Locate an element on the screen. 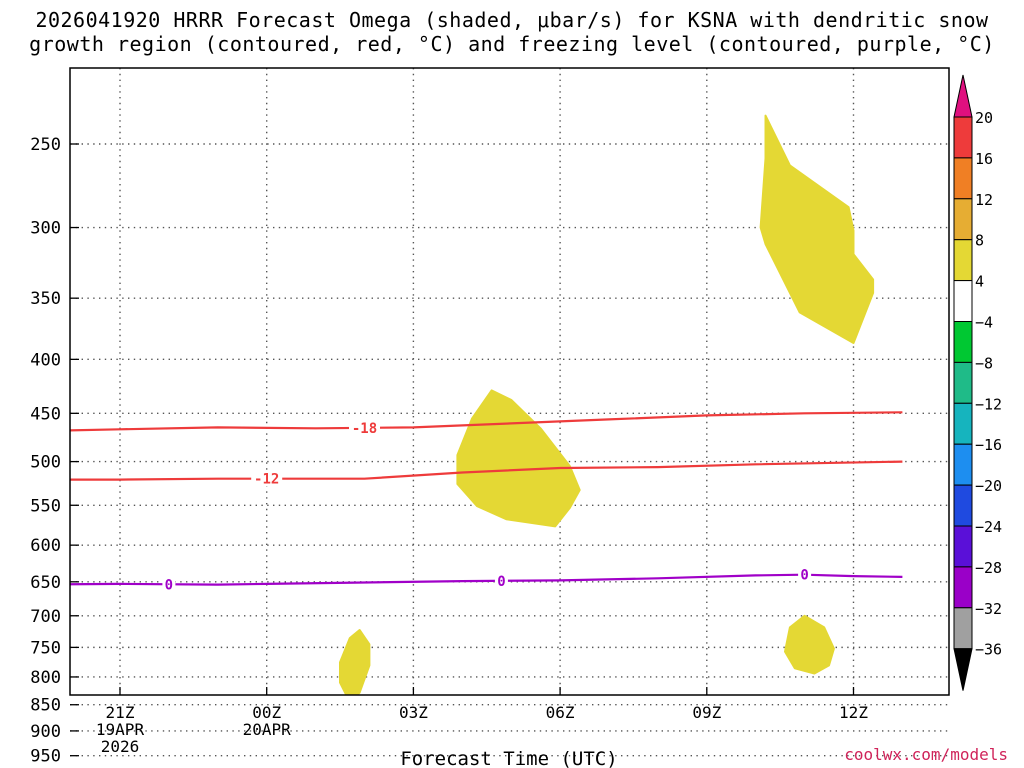 The width and height of the screenshot is (1024, 768). colorbar-label: −32 is located at coordinates (988, 609).